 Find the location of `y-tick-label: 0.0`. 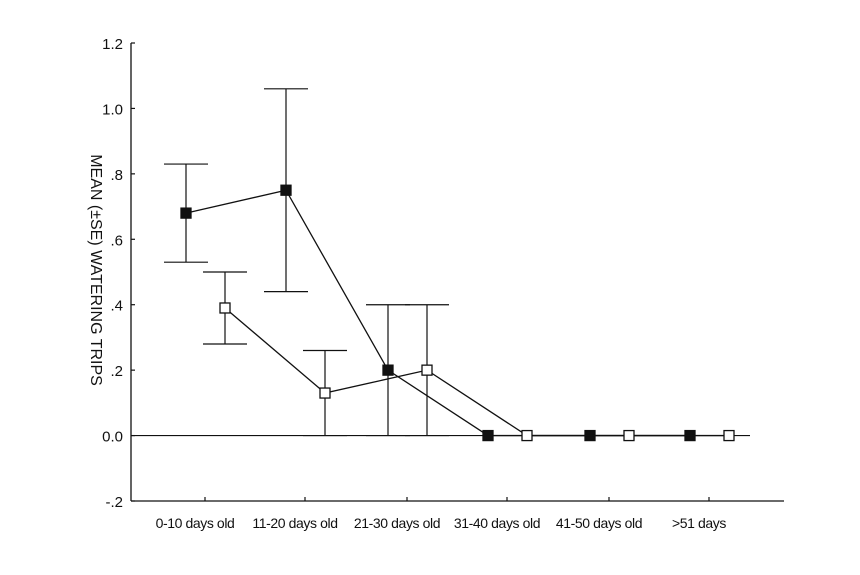

y-tick-label: 0.0 is located at coordinates (112, 437).